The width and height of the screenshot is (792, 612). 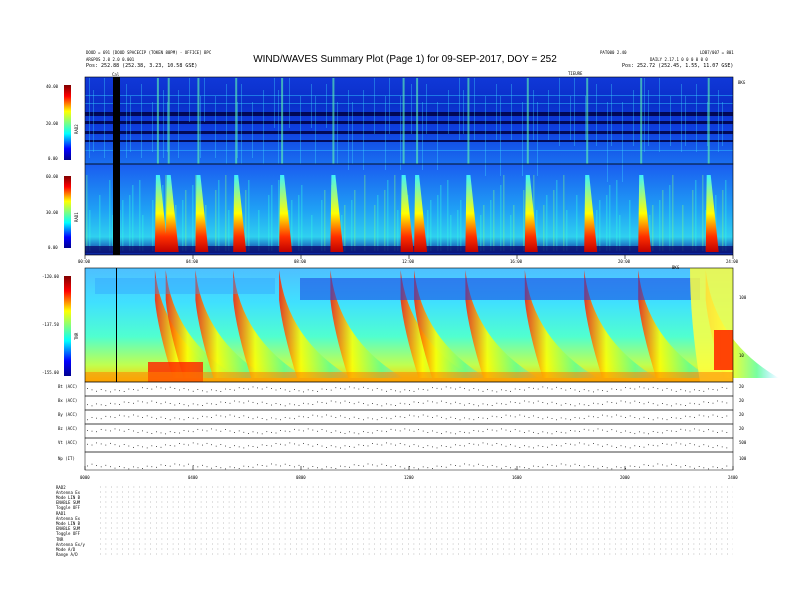 What do you see at coordinates (407, 213) in the screenshot?
I see `rad1-burst` at bounding box center [407, 213].